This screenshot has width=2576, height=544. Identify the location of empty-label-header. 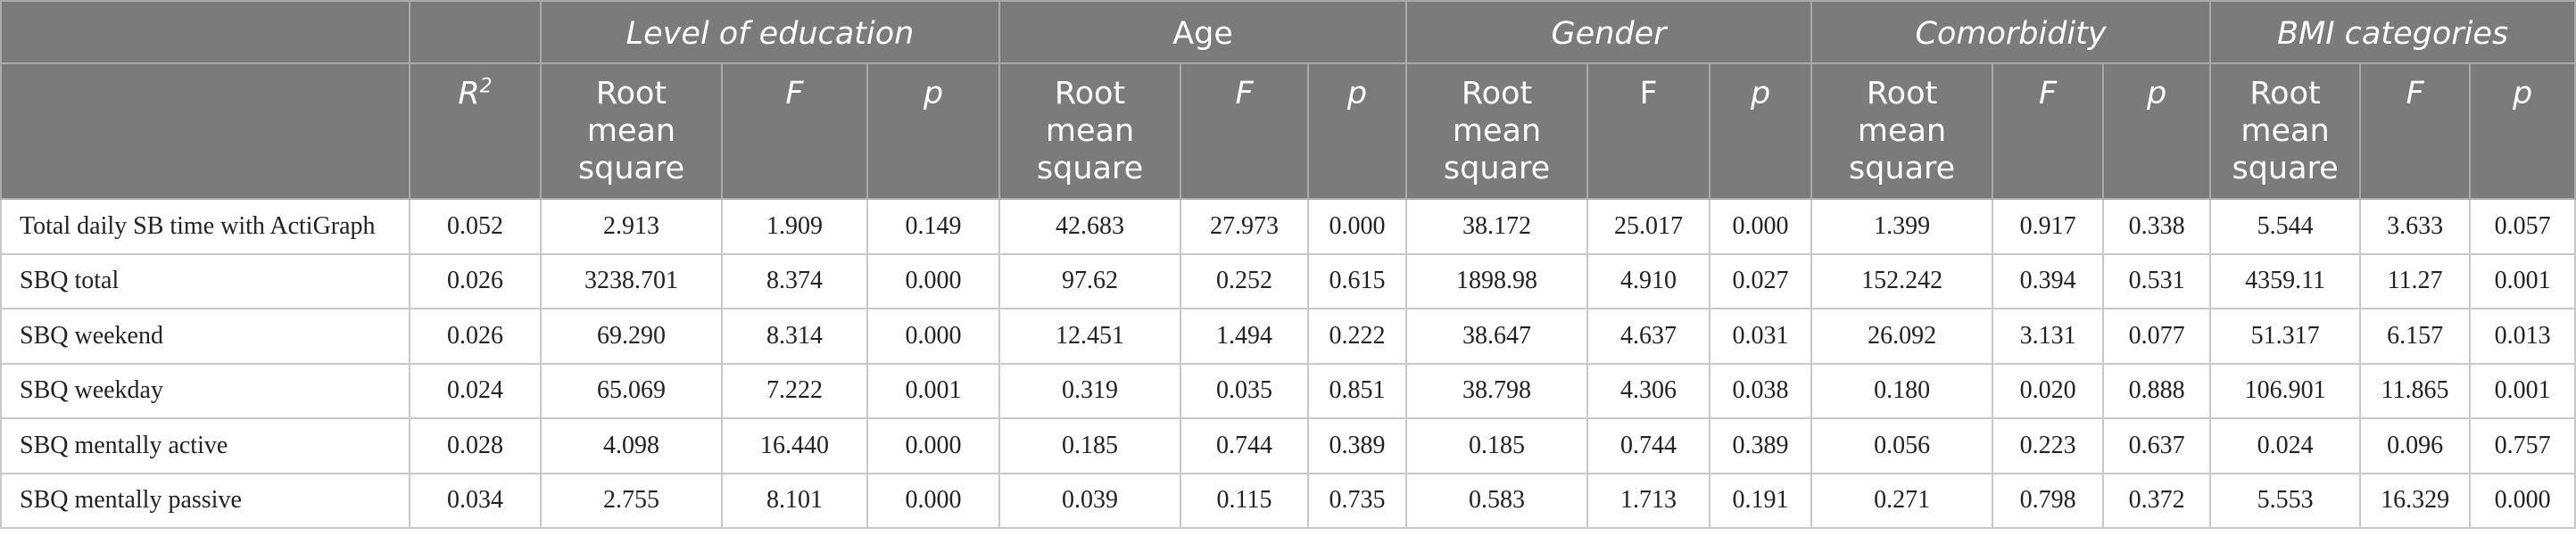
(205, 131).